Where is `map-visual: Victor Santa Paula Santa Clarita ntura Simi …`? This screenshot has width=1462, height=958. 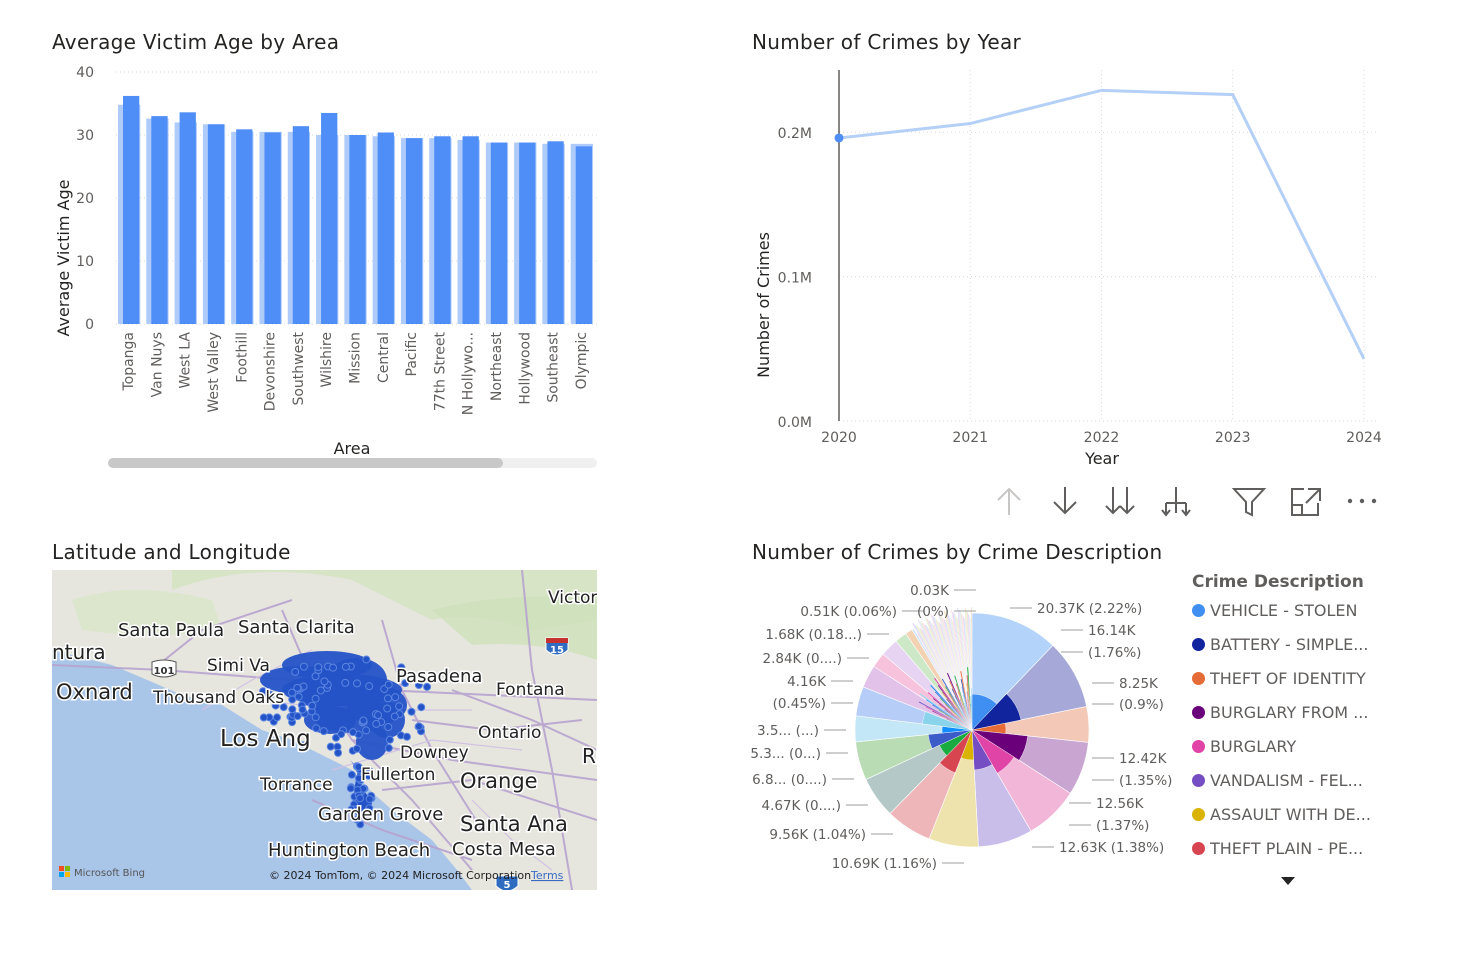
map-visual: Victor Santa Paula Santa Clarita ntura Simi … is located at coordinates (324, 730).